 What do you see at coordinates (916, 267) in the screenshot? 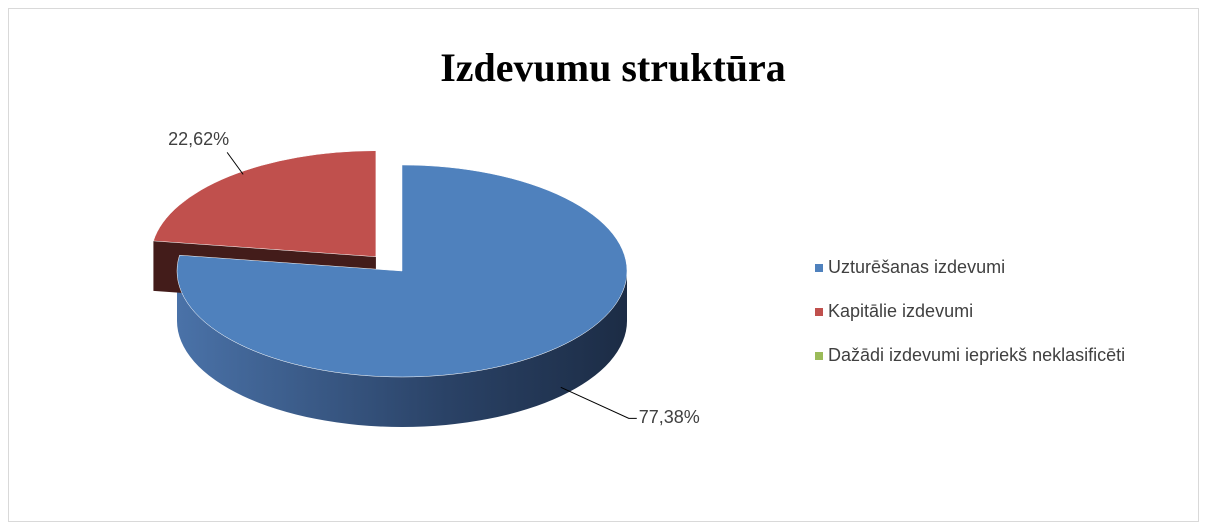
I see `legend-label: Uzturēšanas izdevumi` at bounding box center [916, 267].